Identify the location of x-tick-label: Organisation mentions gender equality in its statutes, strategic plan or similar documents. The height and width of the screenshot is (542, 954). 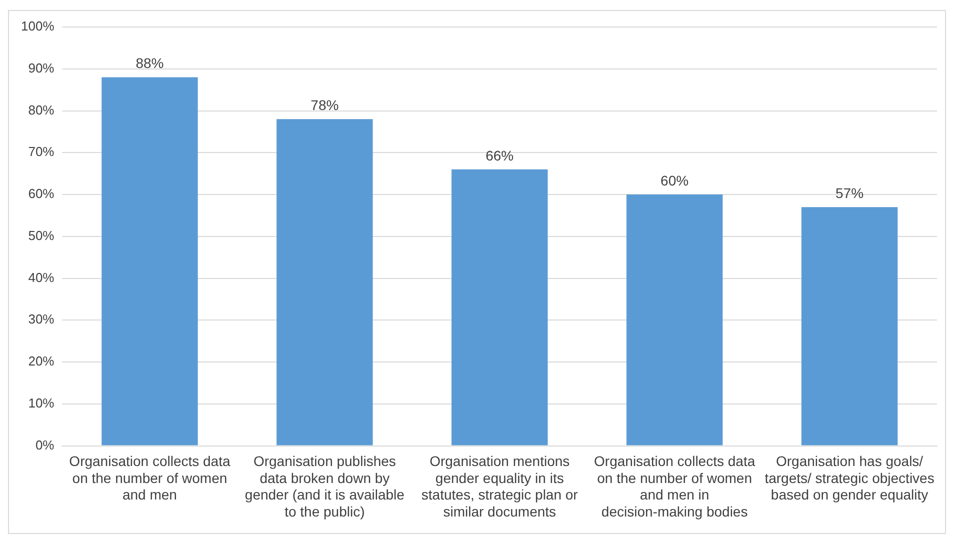
(499, 486).